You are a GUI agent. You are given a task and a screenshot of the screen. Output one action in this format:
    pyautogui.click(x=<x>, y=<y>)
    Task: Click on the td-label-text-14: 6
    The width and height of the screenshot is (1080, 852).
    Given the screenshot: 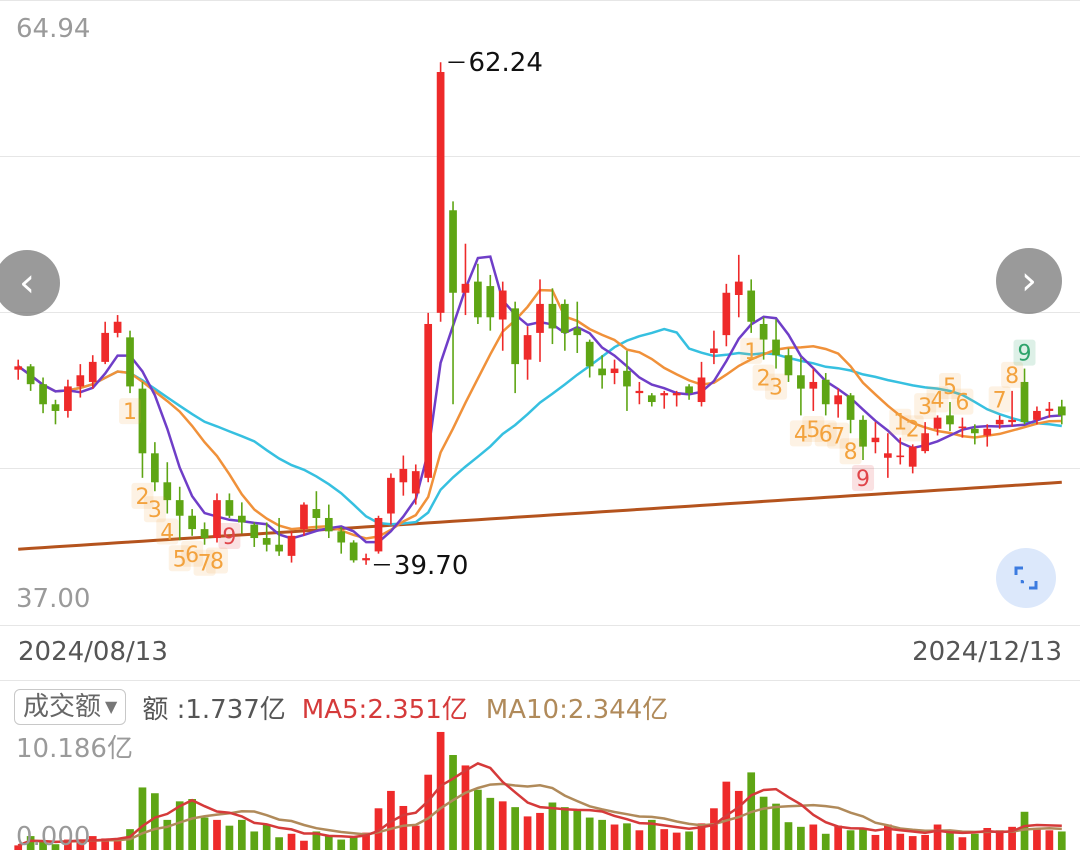 What is the action you would take?
    pyautogui.click(x=826, y=434)
    